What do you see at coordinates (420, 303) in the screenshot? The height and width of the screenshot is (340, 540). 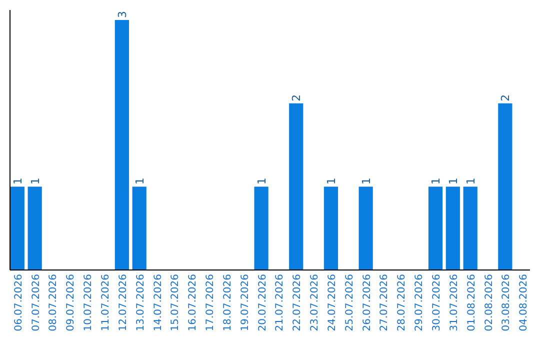 I see `x-tick-label: 29.07.2026` at bounding box center [420, 303].